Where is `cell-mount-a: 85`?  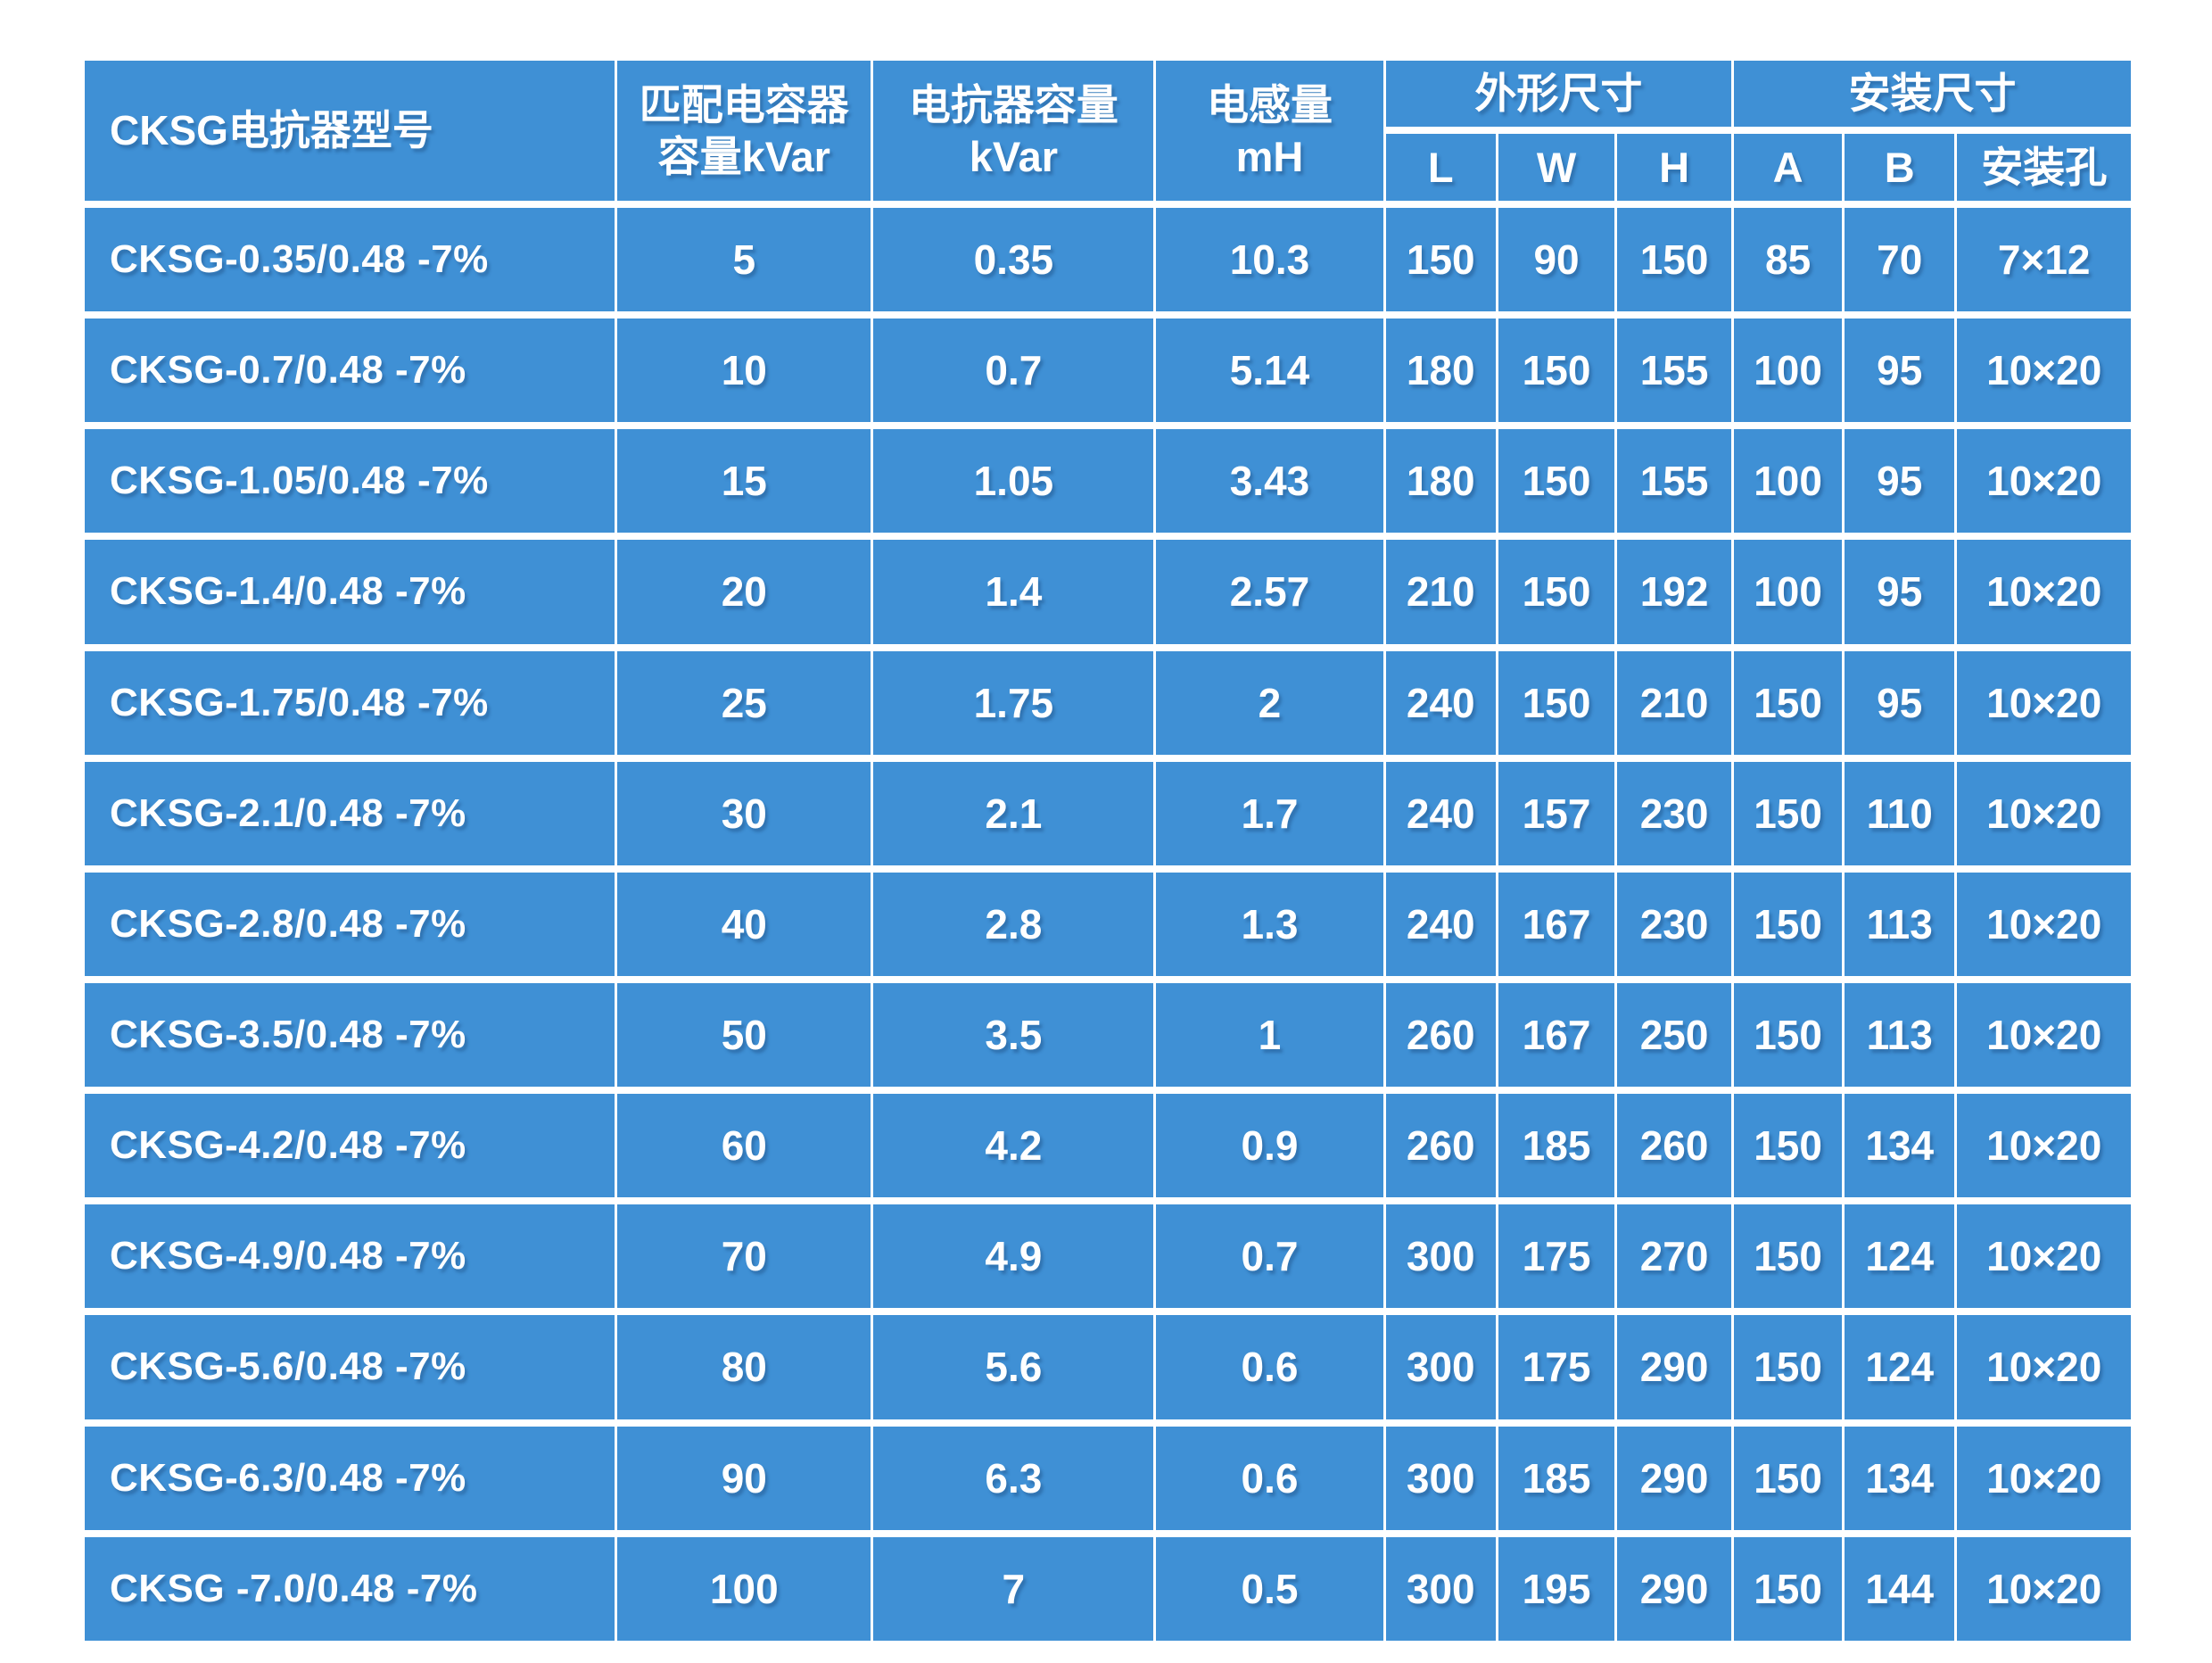
cell-mount-a: 85 is located at coordinates (1788, 259).